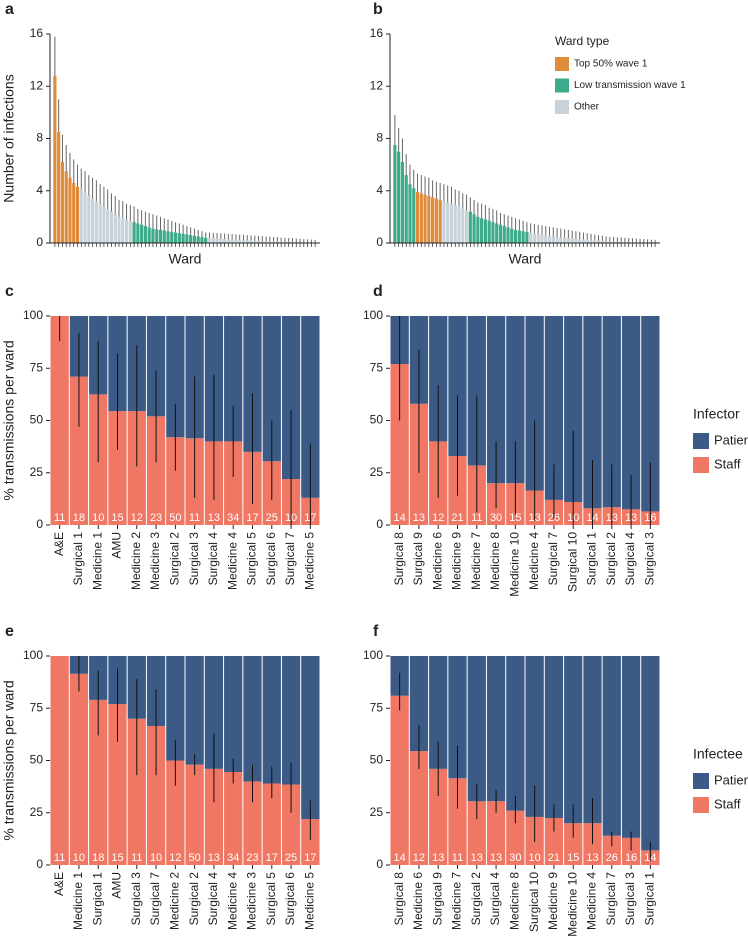  Describe the element at coordinates (252, 901) in the screenshot. I see `x-tick-label: Medicine 3` at that location.